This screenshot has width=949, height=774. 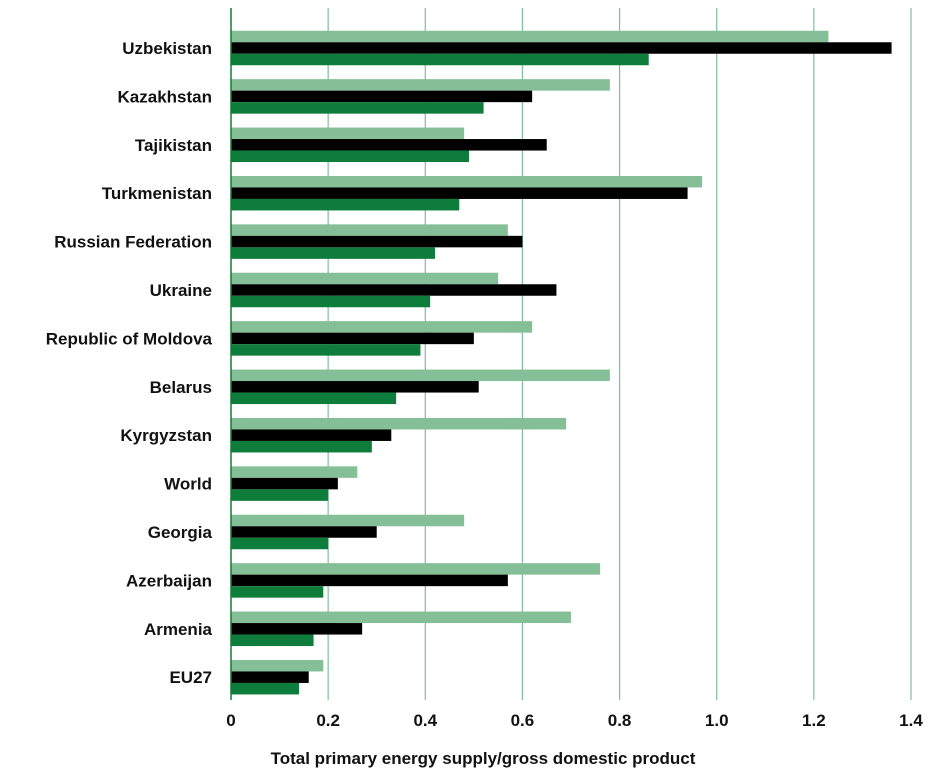 What do you see at coordinates (157, 193) in the screenshot?
I see `category-label: Turkmenistan` at bounding box center [157, 193].